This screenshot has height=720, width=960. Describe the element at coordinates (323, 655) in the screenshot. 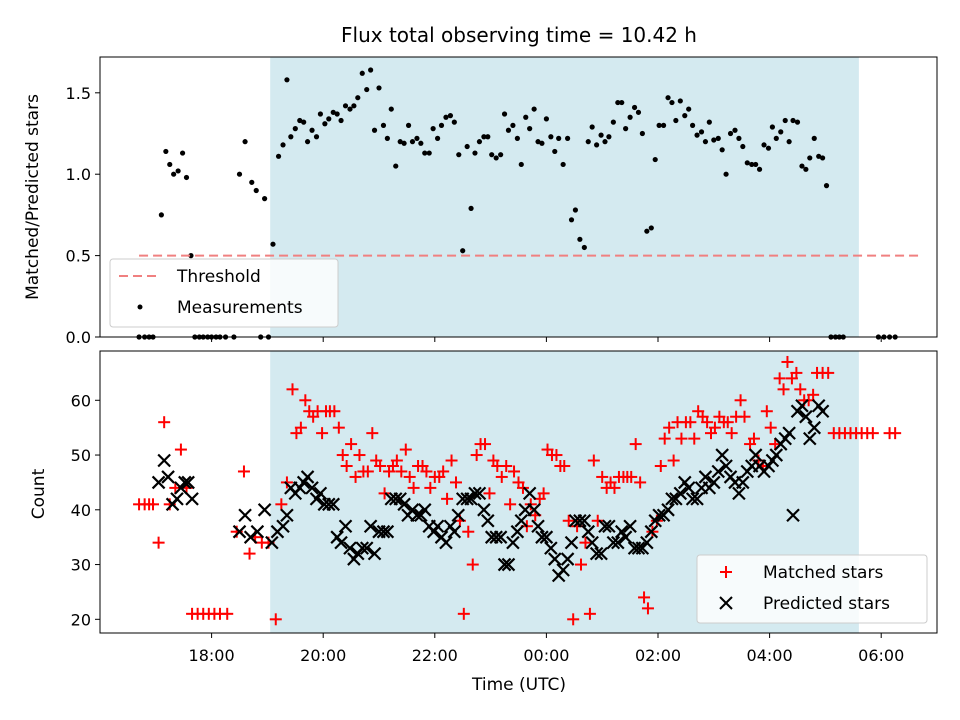

I see `bottom-x-tick-label: 20:00` at that location.